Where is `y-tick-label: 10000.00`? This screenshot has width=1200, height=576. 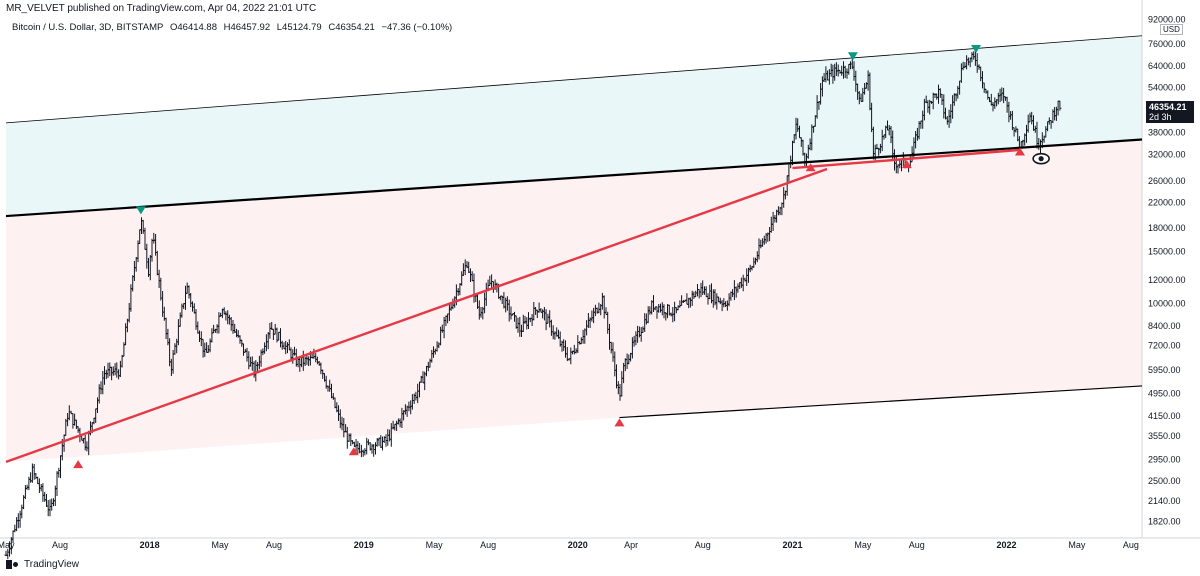
y-tick-label: 10000.00 is located at coordinates (1167, 303).